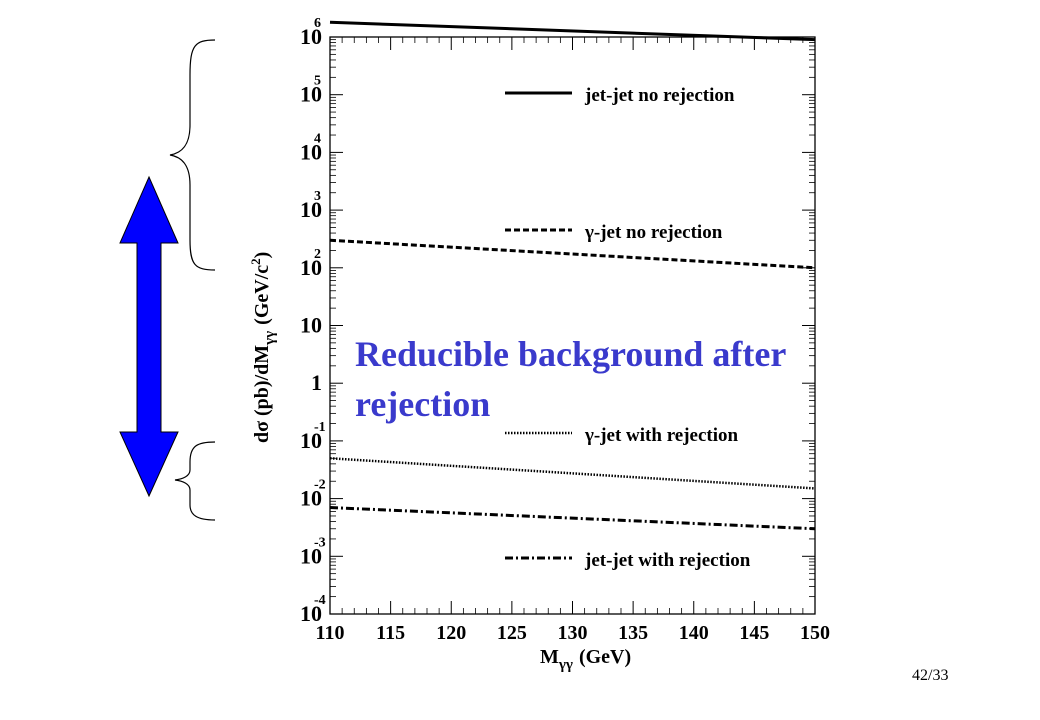  What do you see at coordinates (192, 155) in the screenshot?
I see `upper-brace` at bounding box center [192, 155].